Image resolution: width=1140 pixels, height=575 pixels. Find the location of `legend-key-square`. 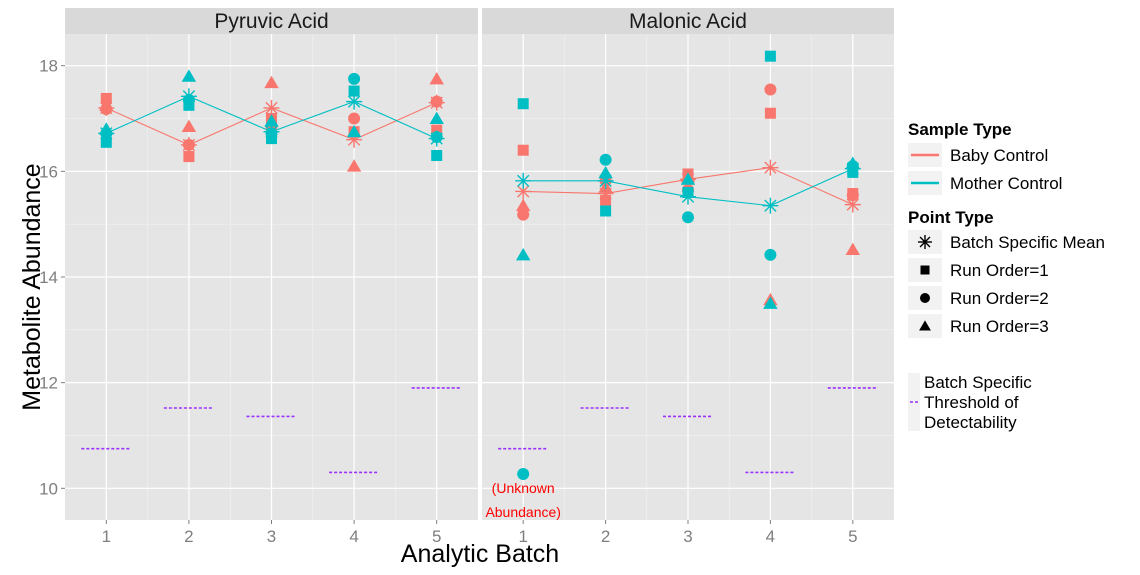

legend-key-square is located at coordinates (925, 270).